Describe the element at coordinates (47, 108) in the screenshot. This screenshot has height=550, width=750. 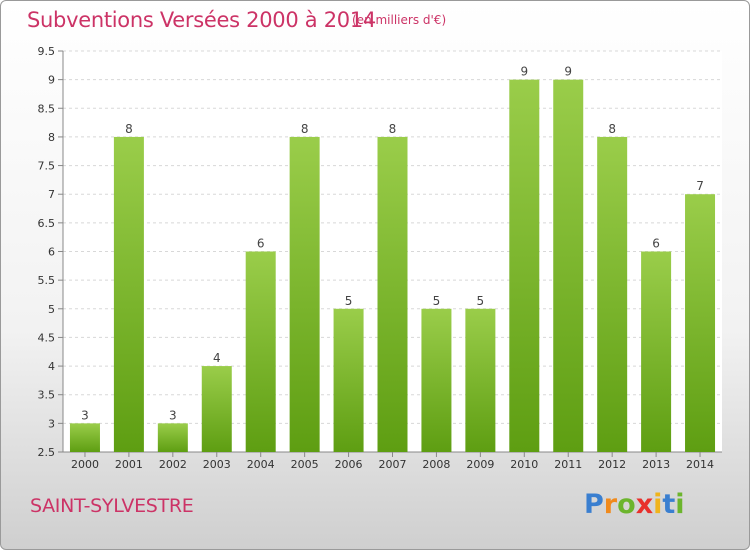
I see `y-tick-label: 8.5` at that location.